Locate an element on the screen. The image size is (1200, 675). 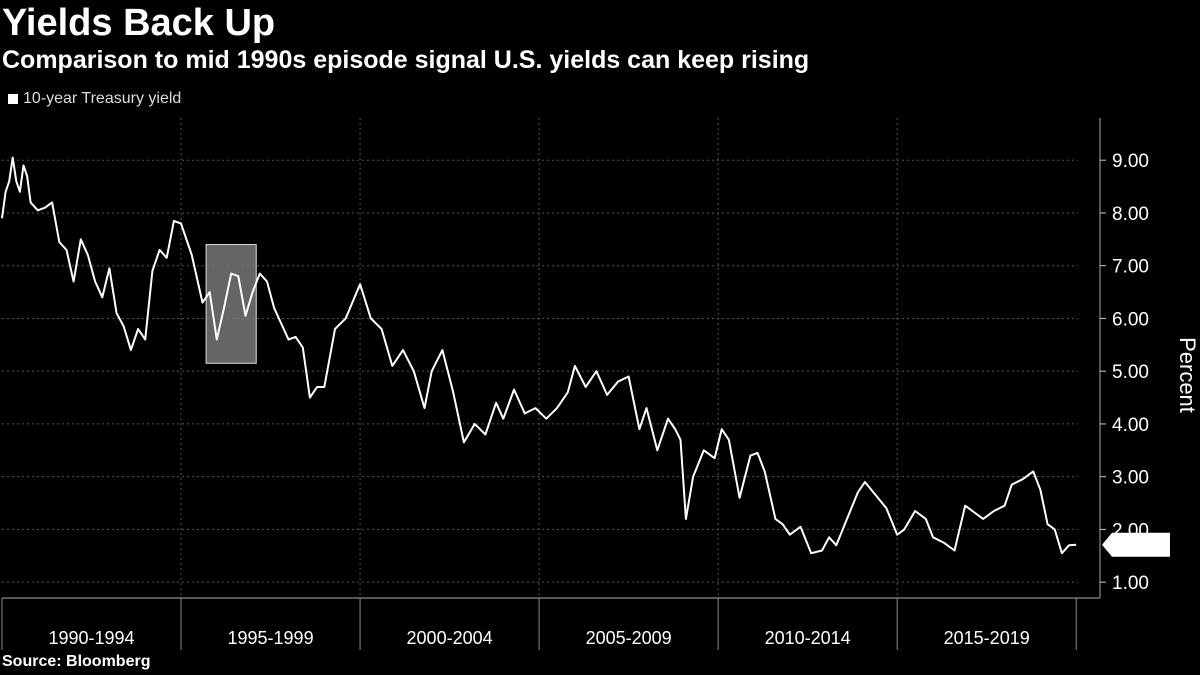
y-tick-label: 1.00 is located at coordinates (1130, 583).